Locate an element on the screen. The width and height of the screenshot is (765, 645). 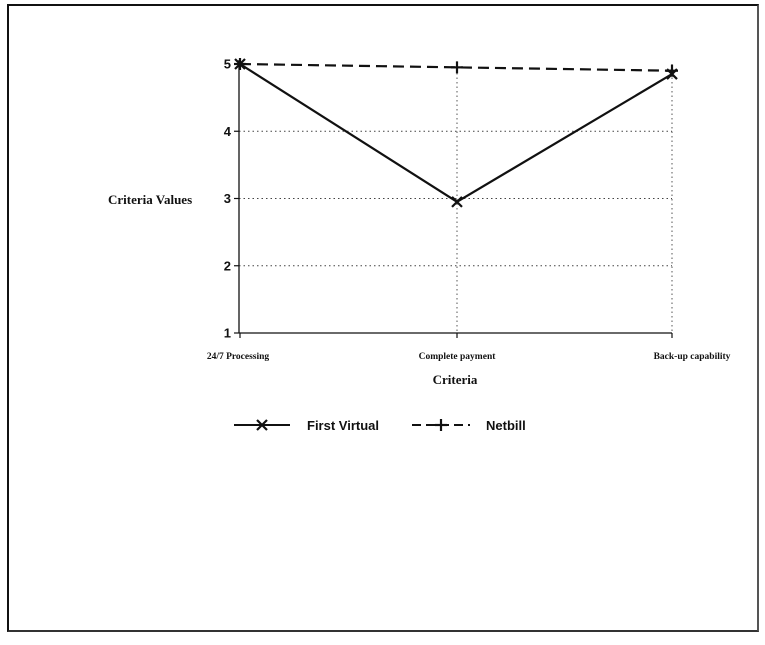
x-tick-label-1: Complete payment is located at coordinates (458, 357).